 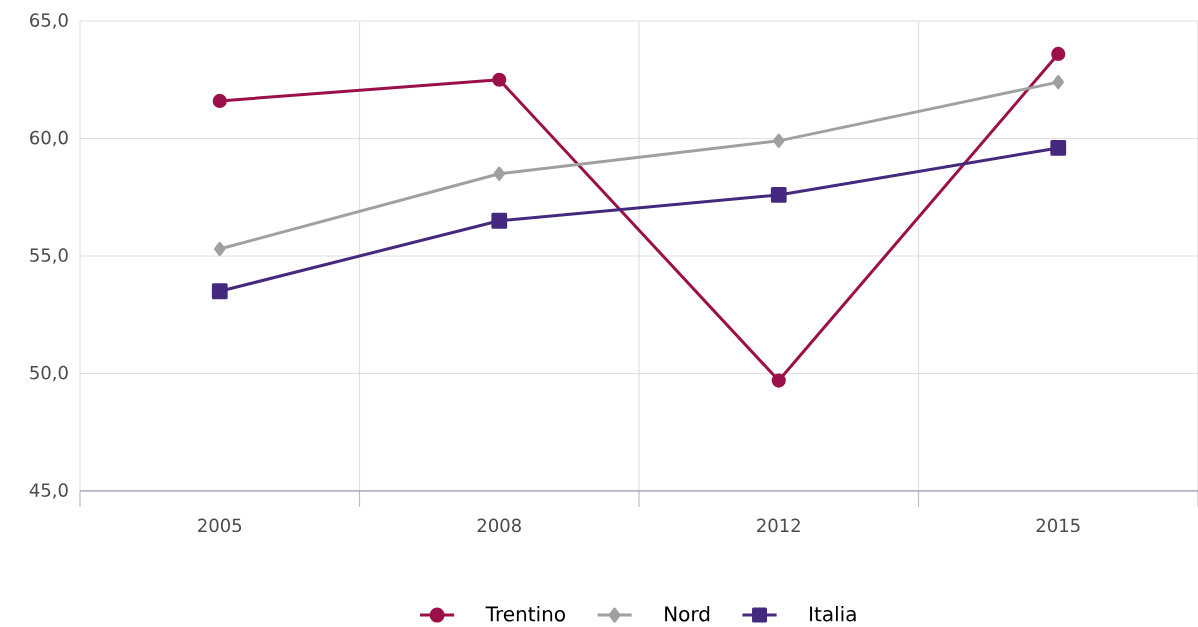 What do you see at coordinates (833, 613) in the screenshot?
I see `legend-label: Italia` at bounding box center [833, 613].